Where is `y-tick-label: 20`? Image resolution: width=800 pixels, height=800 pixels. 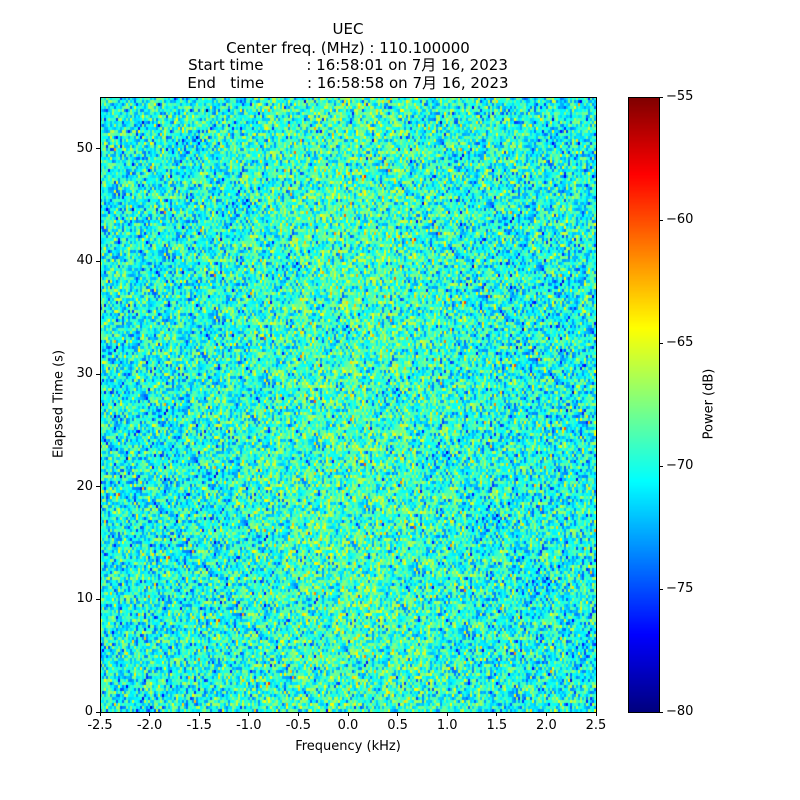 y-tick-label: 20 is located at coordinates (84, 486).